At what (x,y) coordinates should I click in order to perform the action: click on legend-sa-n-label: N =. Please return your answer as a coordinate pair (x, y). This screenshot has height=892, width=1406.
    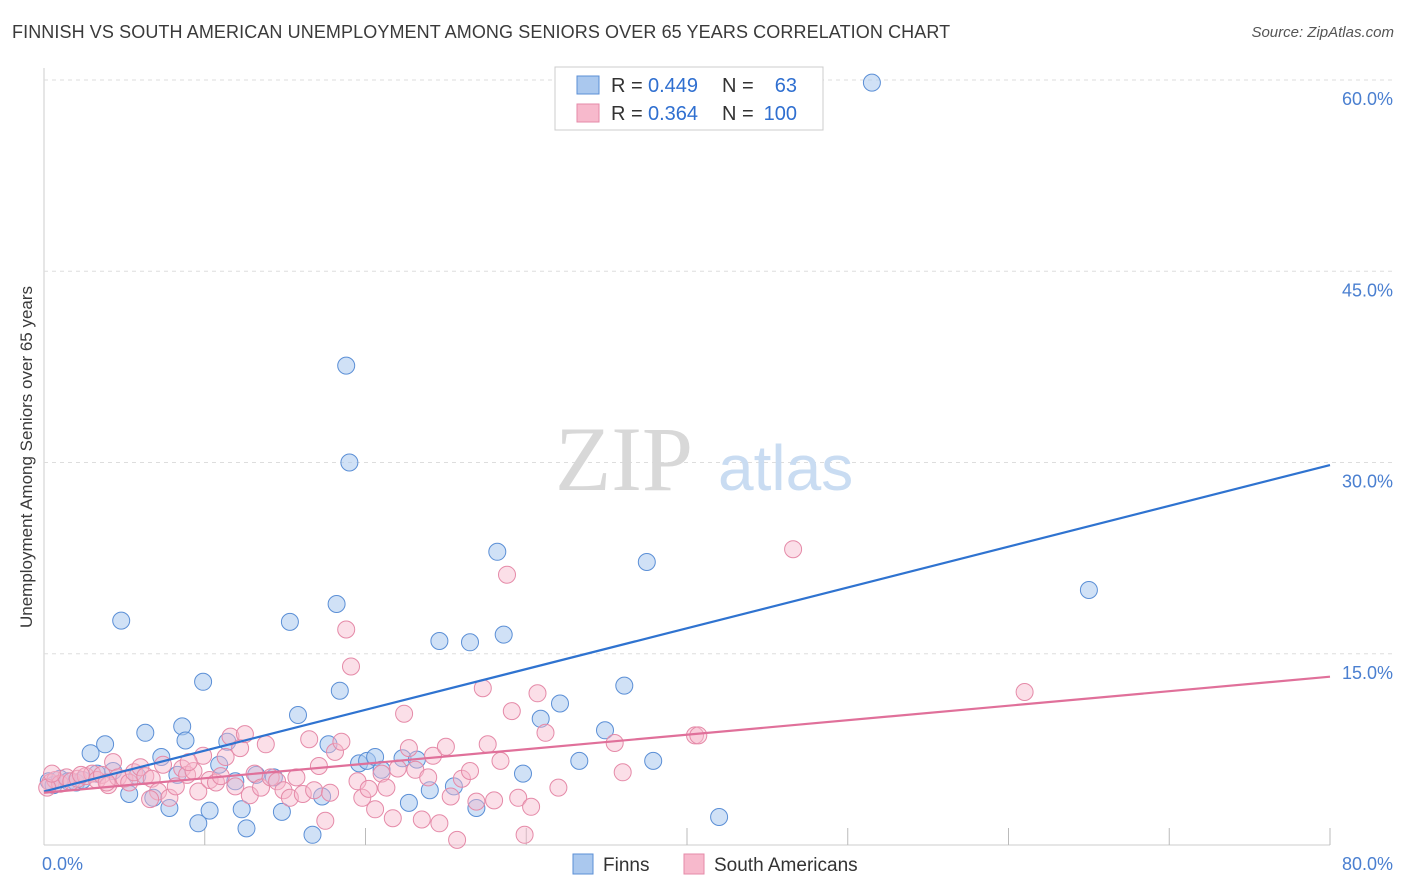
    Looking at the image, I should click on (738, 114).